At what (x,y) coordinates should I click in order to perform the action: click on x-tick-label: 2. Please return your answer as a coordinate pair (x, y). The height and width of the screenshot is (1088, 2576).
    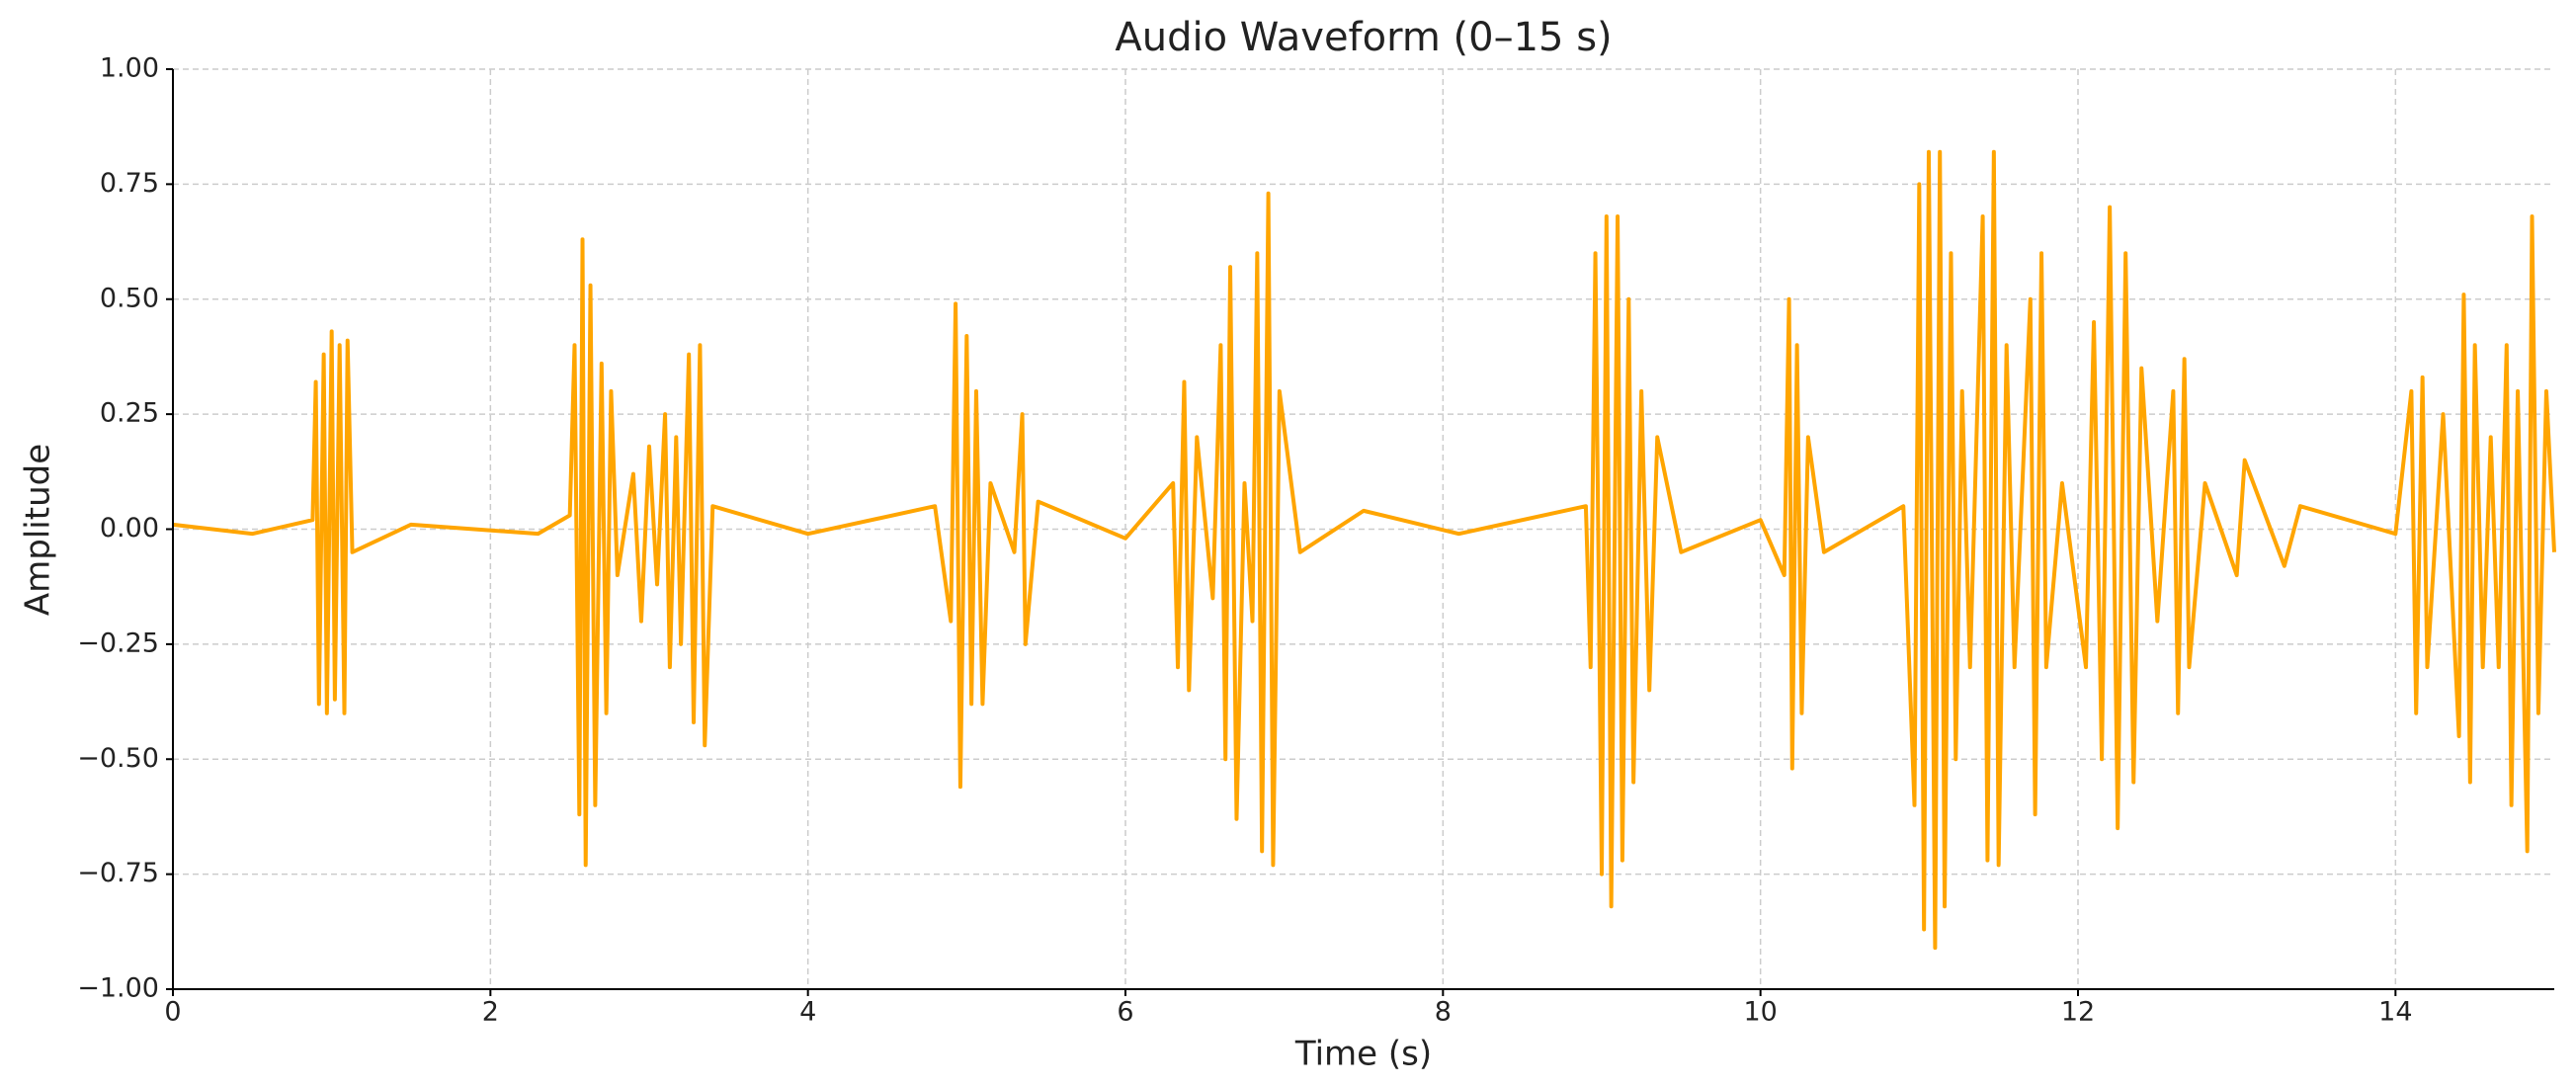
    Looking at the image, I should click on (490, 1012).